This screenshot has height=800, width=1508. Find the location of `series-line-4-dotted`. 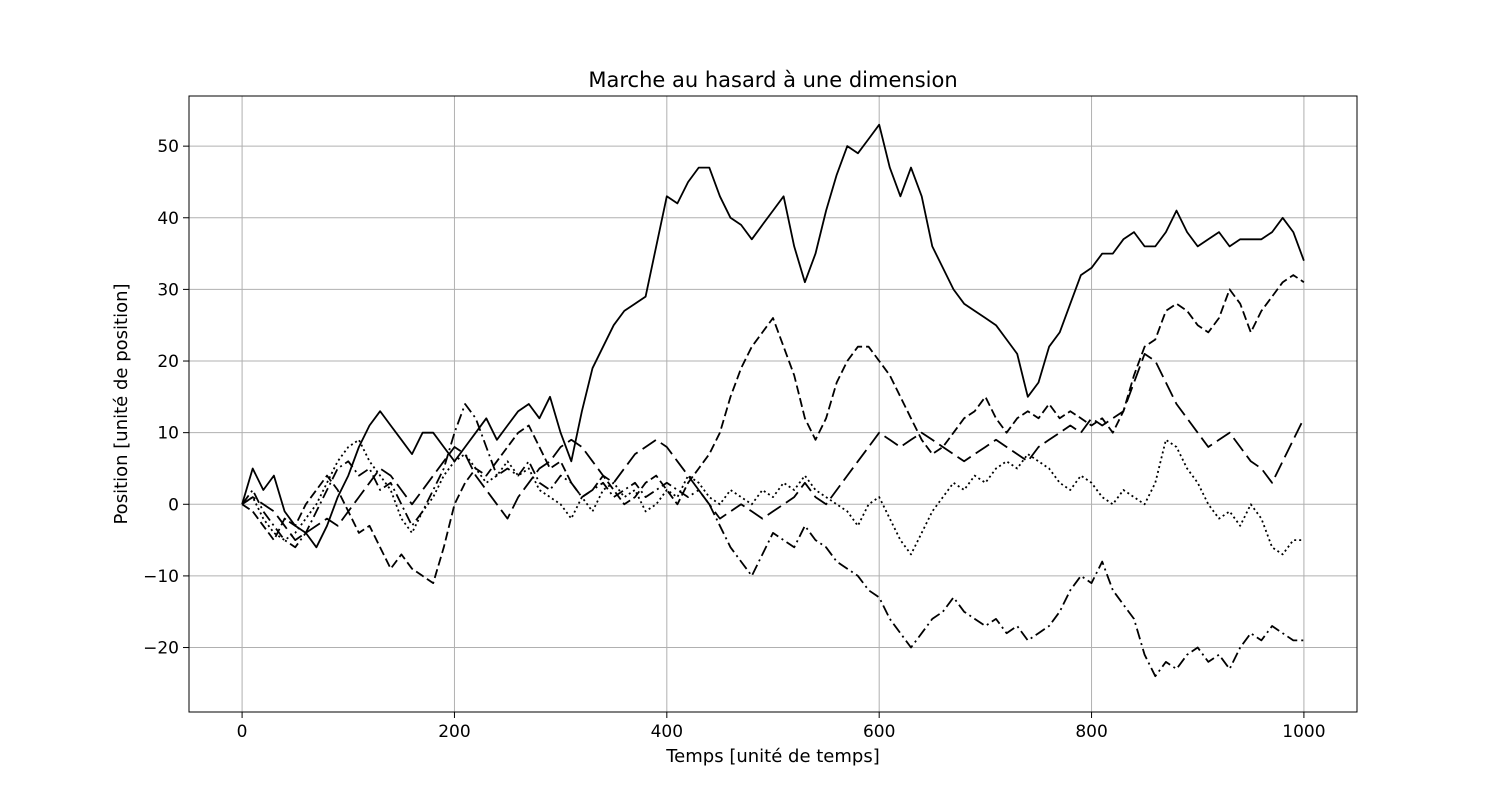

series-line-4-dotted is located at coordinates (772, 497).